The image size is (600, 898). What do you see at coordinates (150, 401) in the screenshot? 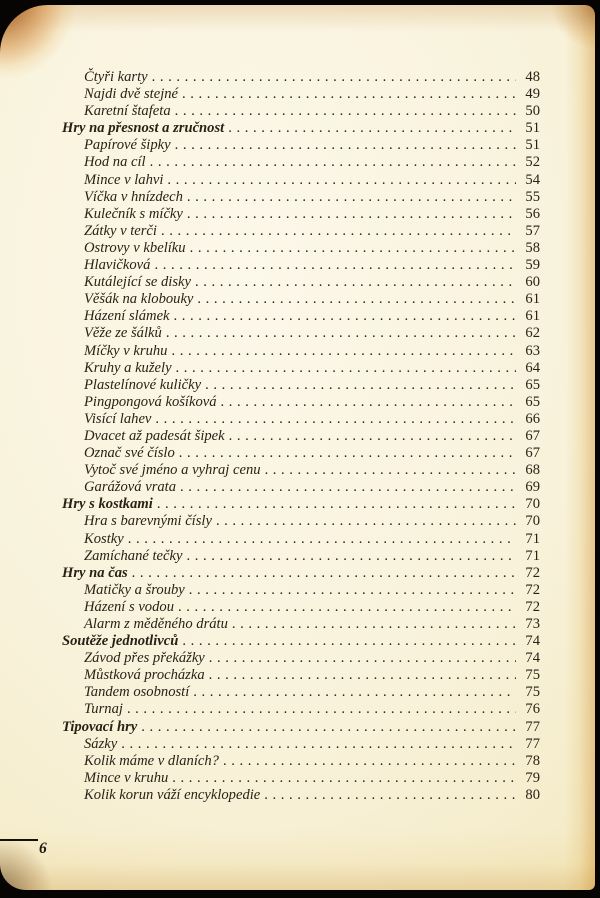
I see `toc-entry-title: Pingpongová košíková` at bounding box center [150, 401].